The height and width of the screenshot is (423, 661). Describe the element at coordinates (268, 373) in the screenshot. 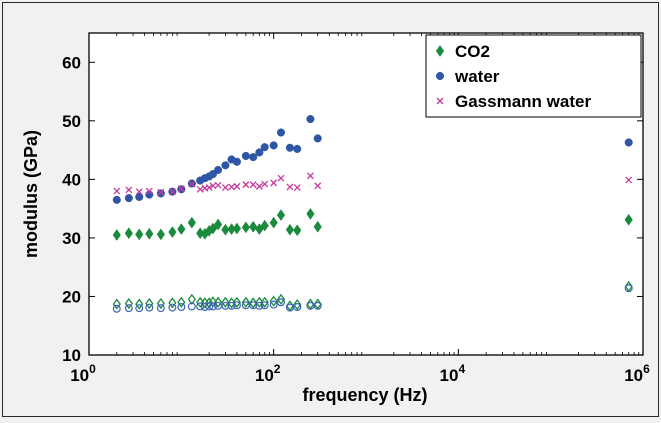

I see `x-tick-label: 10²` at that location.